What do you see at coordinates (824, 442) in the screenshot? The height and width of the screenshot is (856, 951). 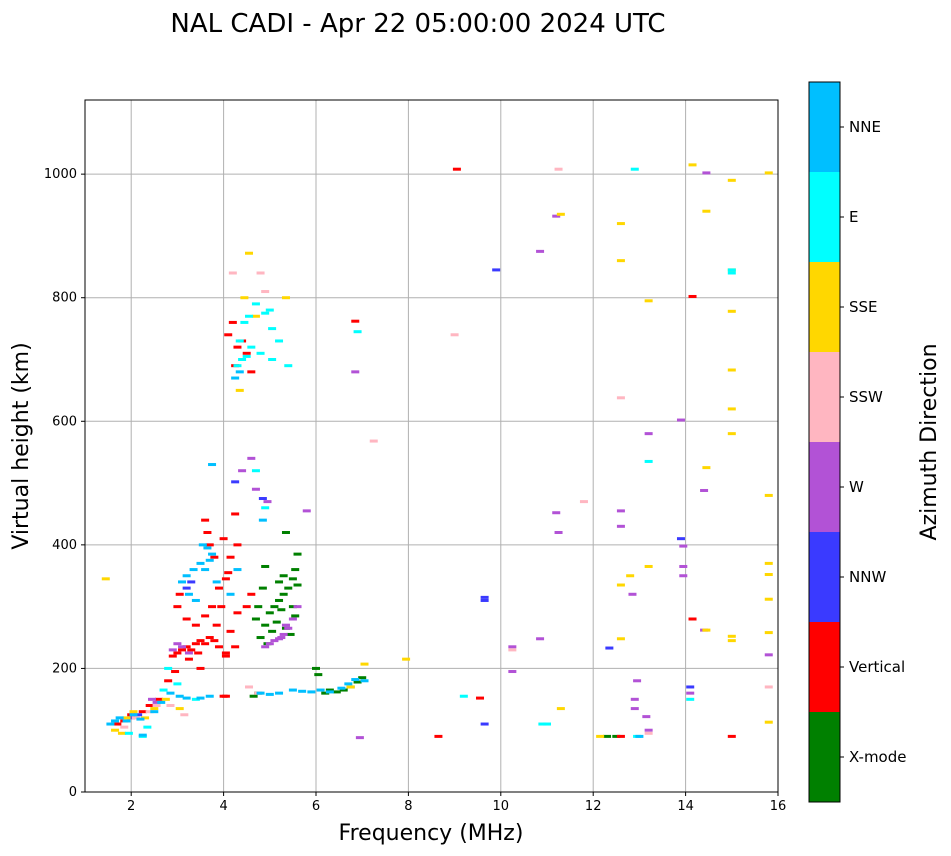 I see `colorbar-frame` at bounding box center [824, 442].